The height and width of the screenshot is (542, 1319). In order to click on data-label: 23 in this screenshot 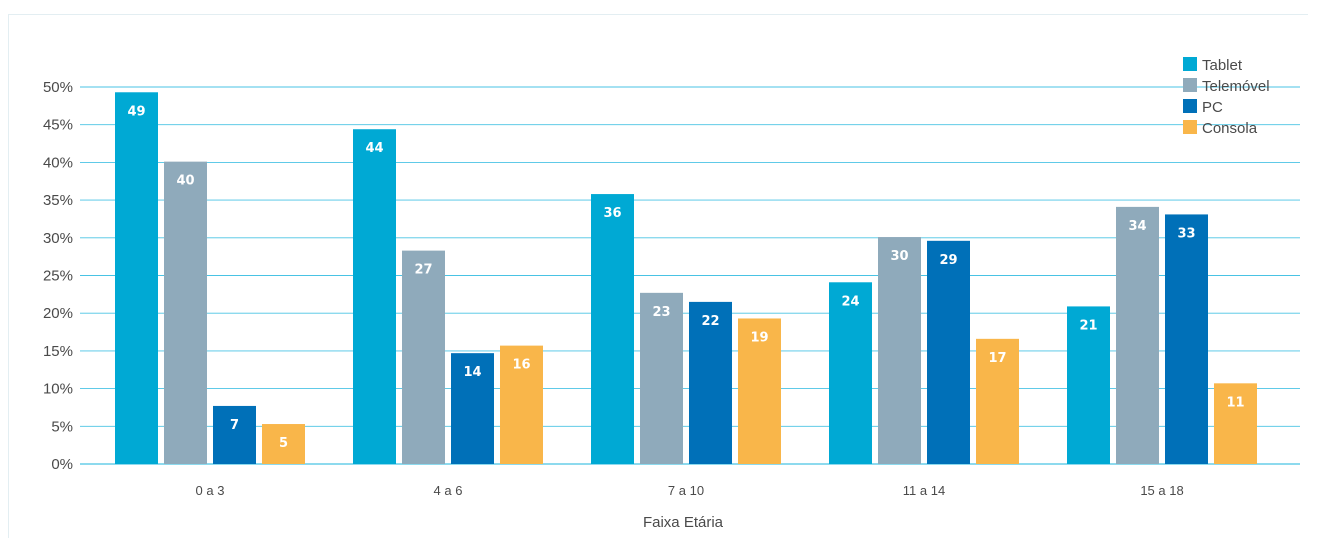, I will do `click(661, 312)`.